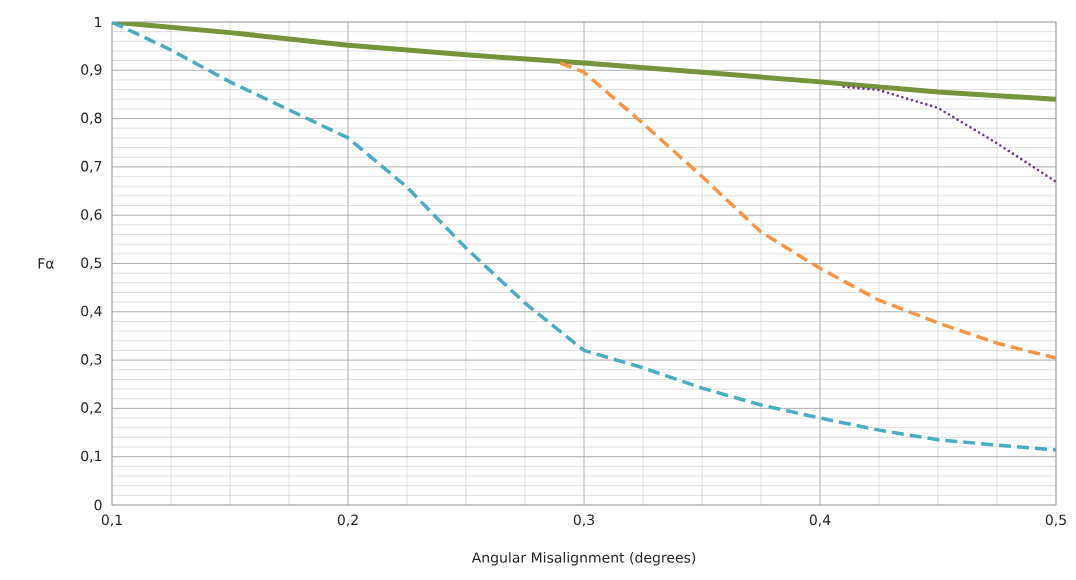 Image resolution: width=1076 pixels, height=580 pixels. Describe the element at coordinates (91, 215) in the screenshot. I see `y-tick-label: 0,6` at that location.